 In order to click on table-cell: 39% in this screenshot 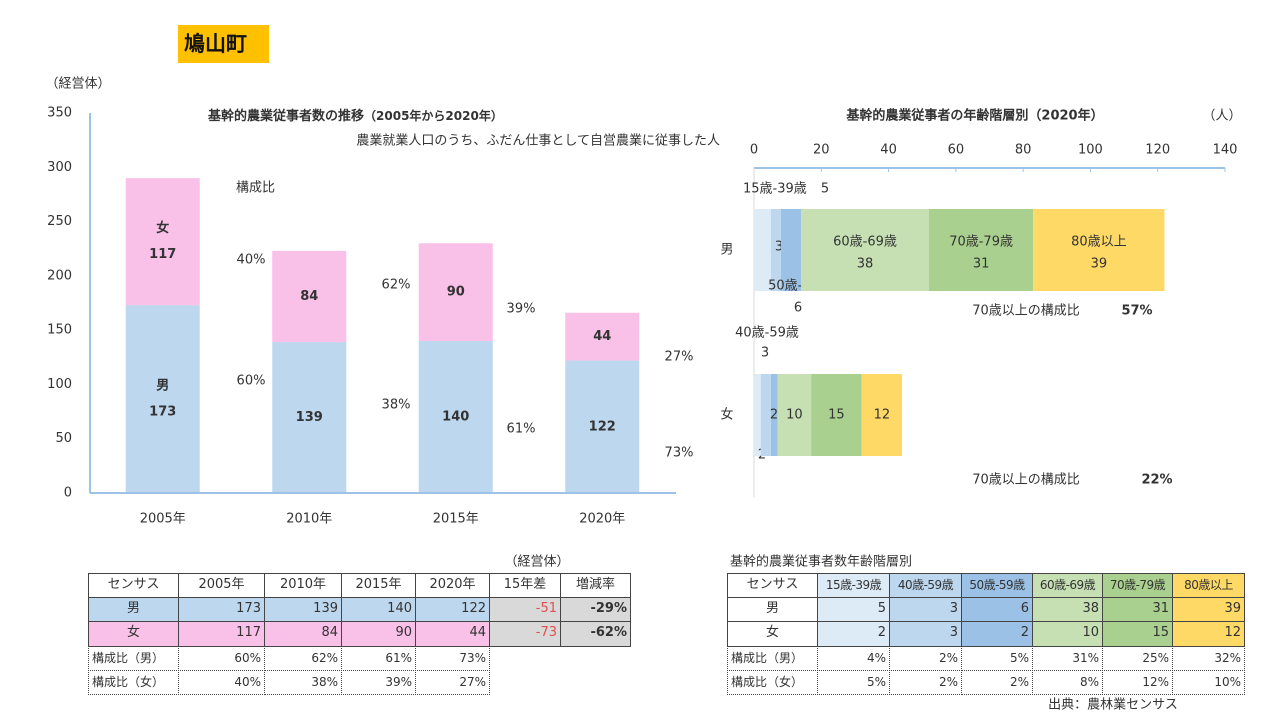, I will do `click(378, 682)`.